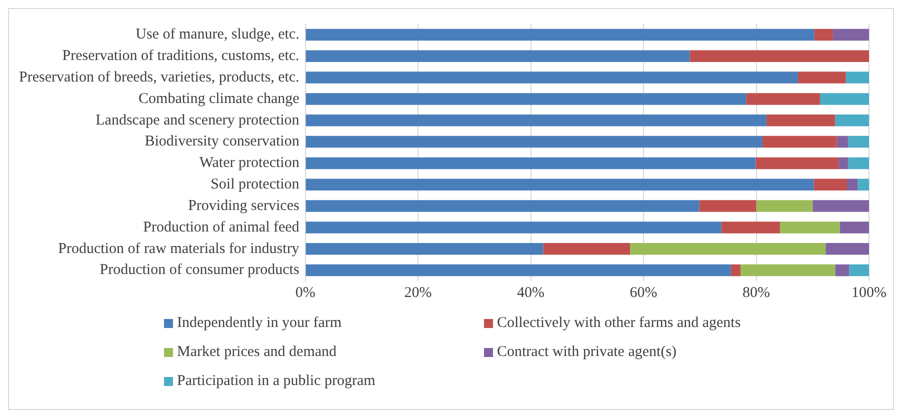 This screenshot has height=418, width=902. What do you see at coordinates (531, 292) in the screenshot?
I see `x-tick-label: 40%` at bounding box center [531, 292].